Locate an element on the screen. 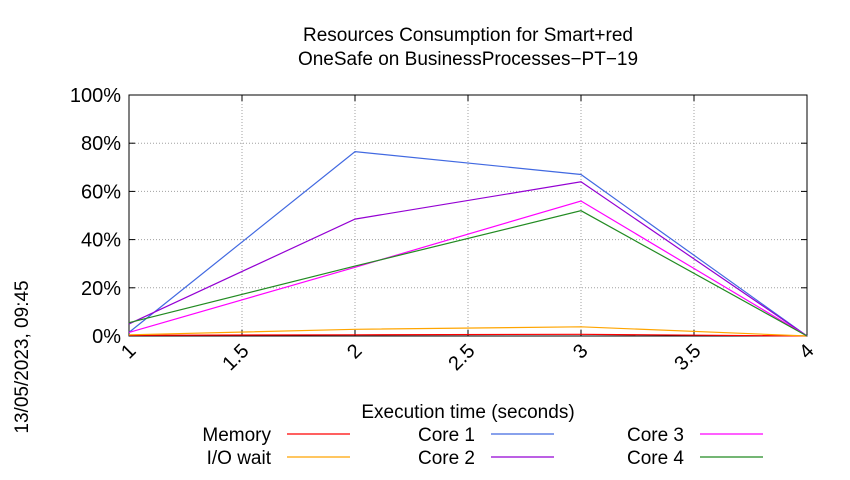  legend-item: Core 4 is located at coordinates (695, 458).